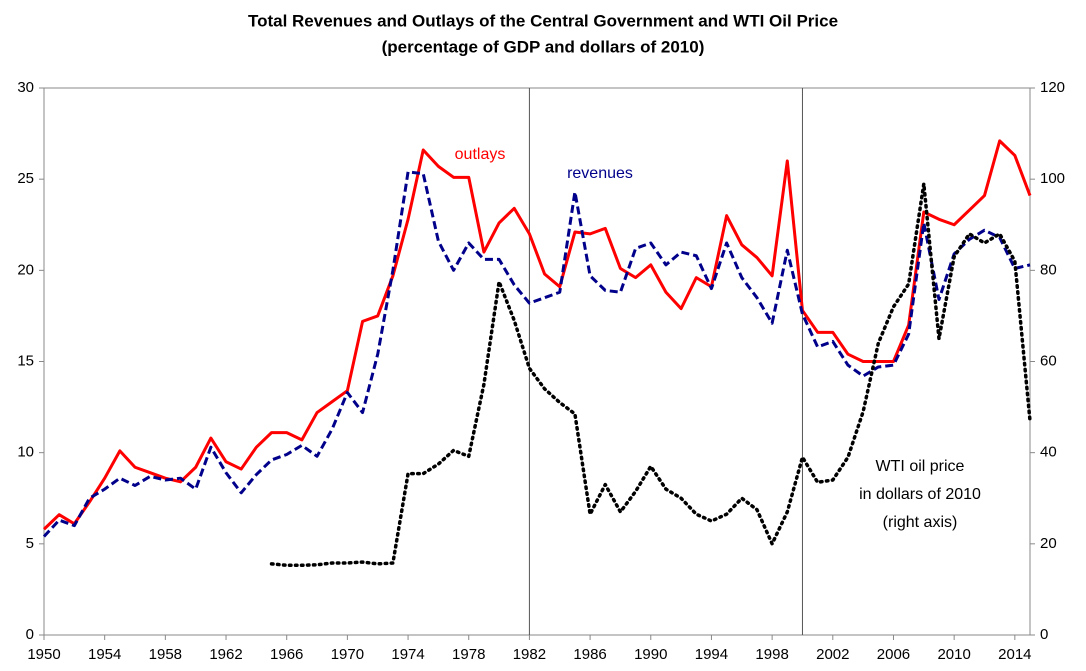 The width and height of the screenshot is (1086, 671). Describe the element at coordinates (650, 654) in the screenshot. I see `x-tick-label: 1990` at that location.